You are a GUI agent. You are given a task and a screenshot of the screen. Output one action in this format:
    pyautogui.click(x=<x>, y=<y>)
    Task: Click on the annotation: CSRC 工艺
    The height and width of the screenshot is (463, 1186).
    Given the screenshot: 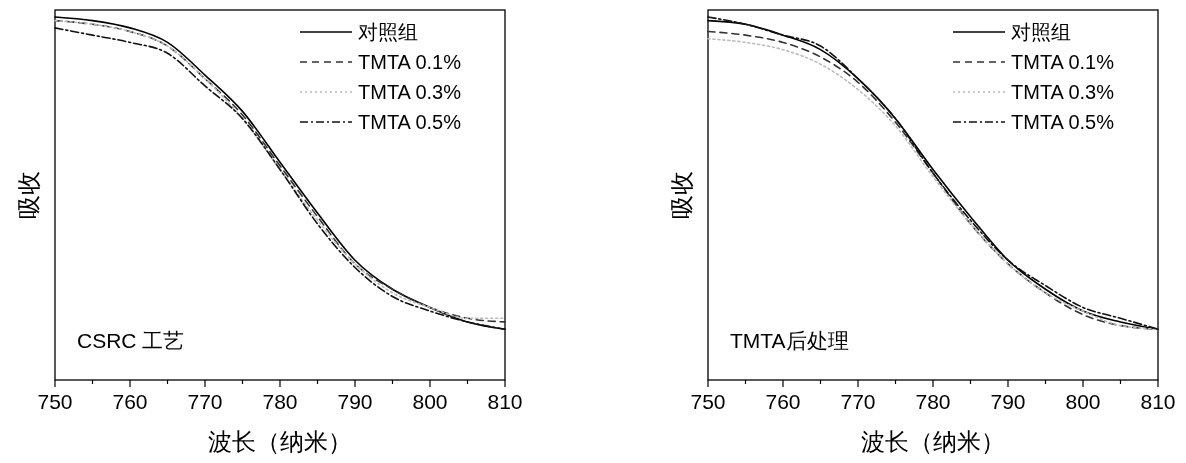 What is the action you would take?
    pyautogui.click(x=131, y=340)
    